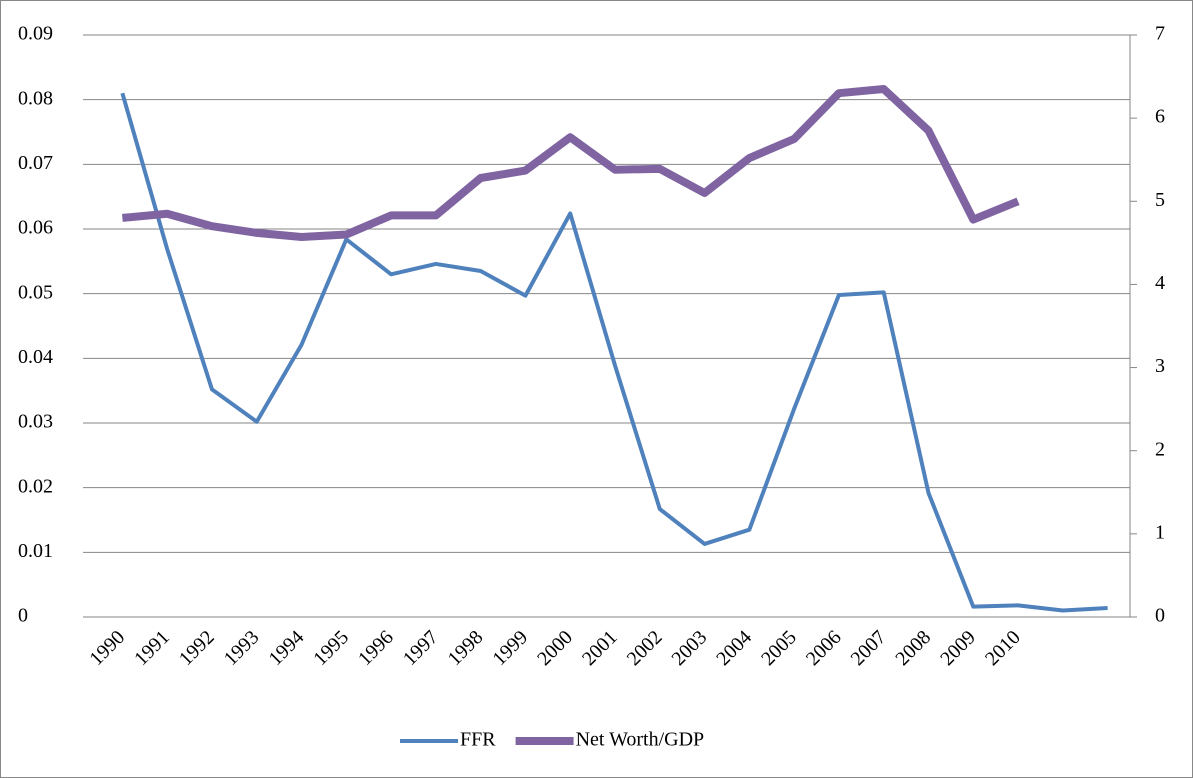  Describe the element at coordinates (35, 228) in the screenshot. I see `y-tick-label: 0.06` at that location.